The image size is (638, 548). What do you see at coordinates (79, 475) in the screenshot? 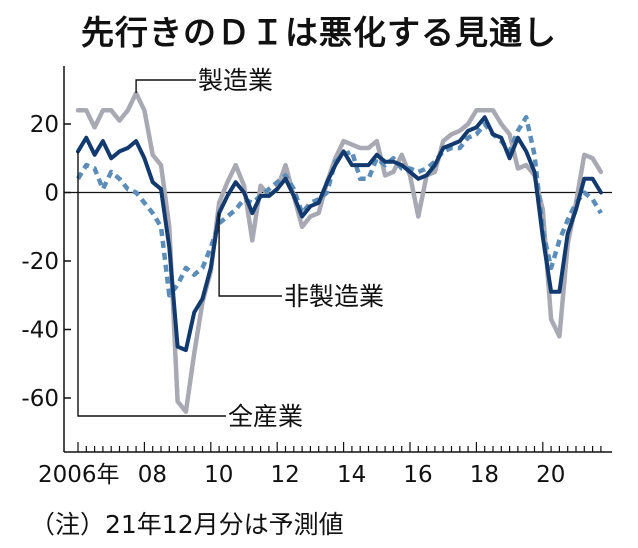
I see `x-tick-label: 2006年` at bounding box center [79, 475].